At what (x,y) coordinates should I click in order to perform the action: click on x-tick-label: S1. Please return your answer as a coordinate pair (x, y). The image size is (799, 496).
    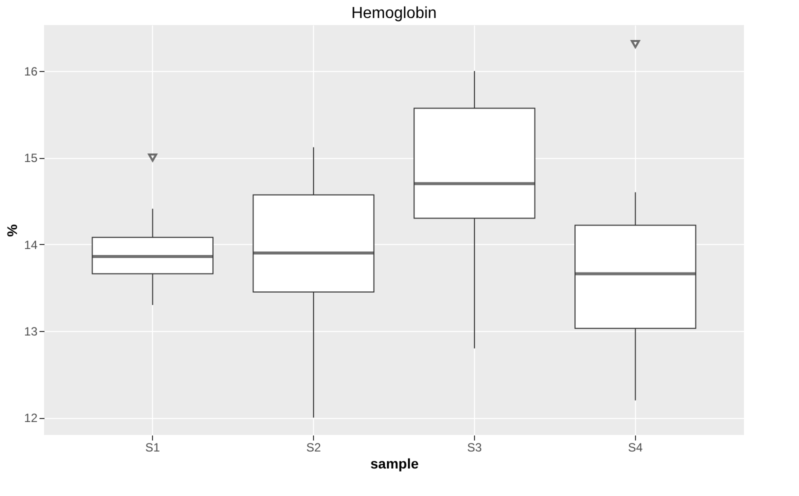
    Looking at the image, I should click on (152, 447).